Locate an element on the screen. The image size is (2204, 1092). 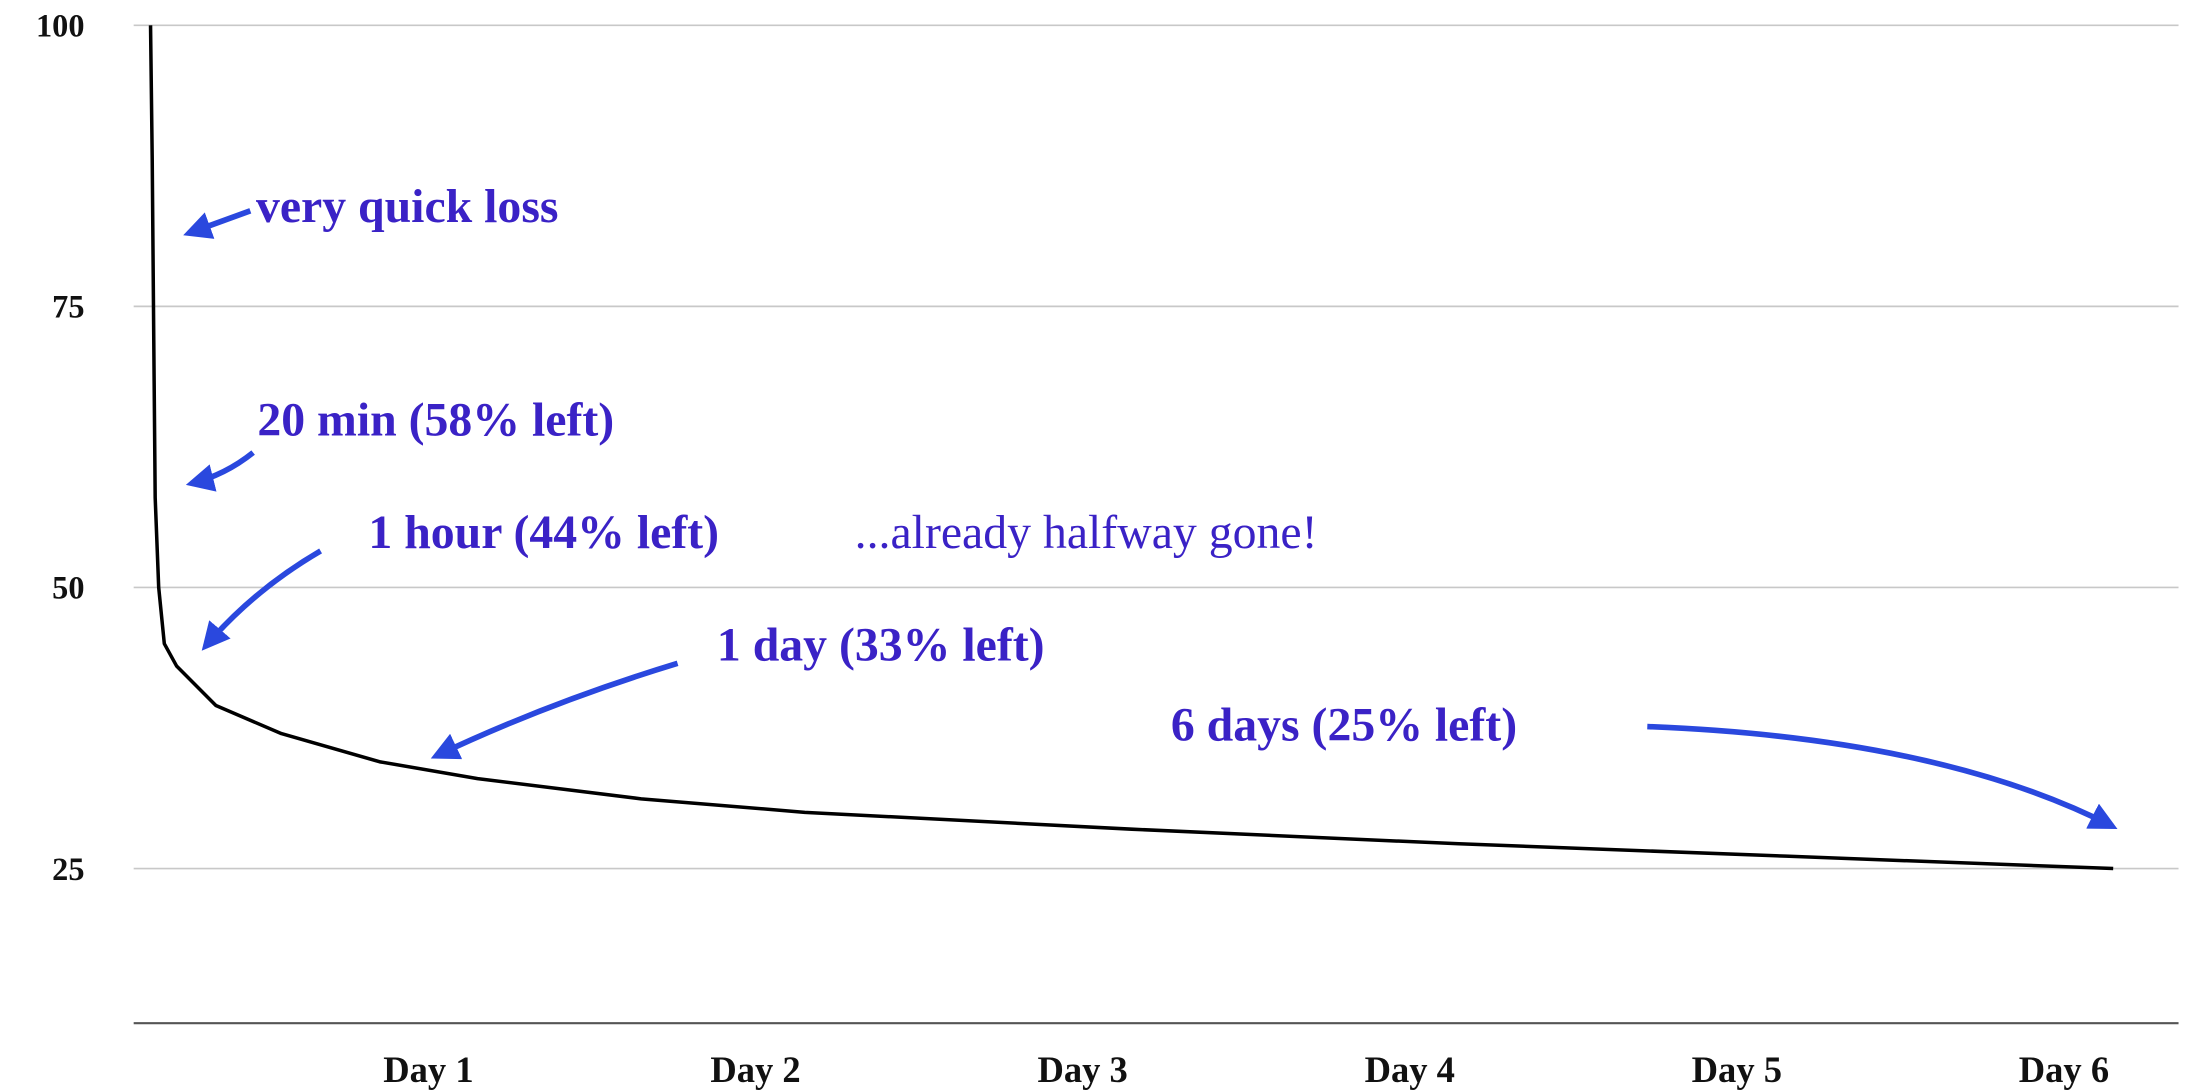
x-tick-label: Day 5 is located at coordinates (1737, 1069).